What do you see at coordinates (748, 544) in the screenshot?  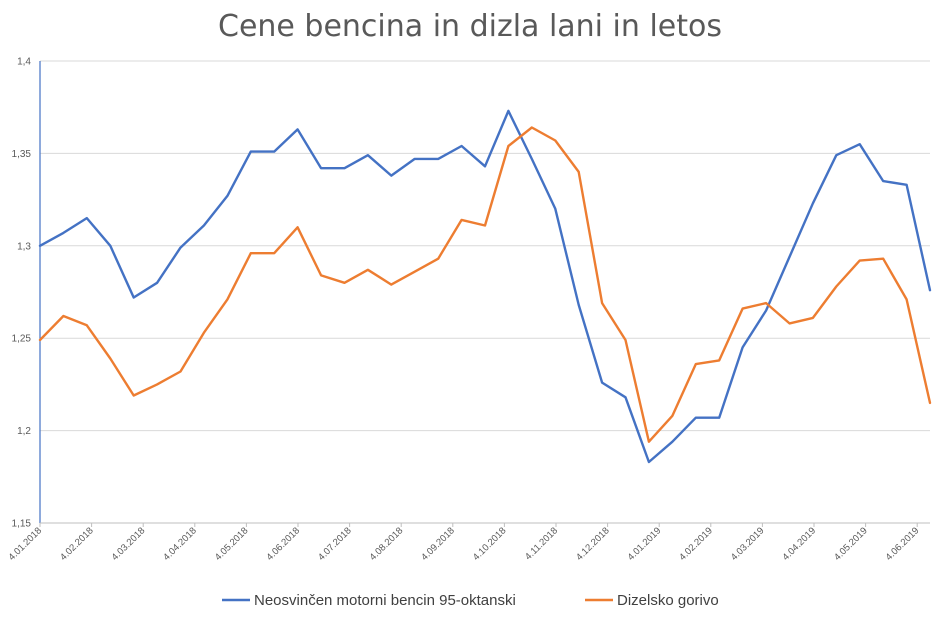 I see `x-tick-label: 4.03.2019` at bounding box center [748, 544].